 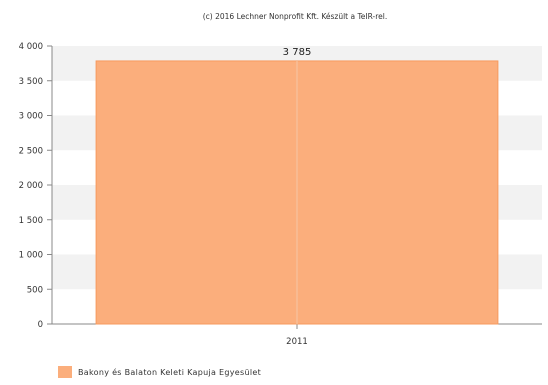 I want to click on data-labels: 3 785, so click(x=297, y=52).